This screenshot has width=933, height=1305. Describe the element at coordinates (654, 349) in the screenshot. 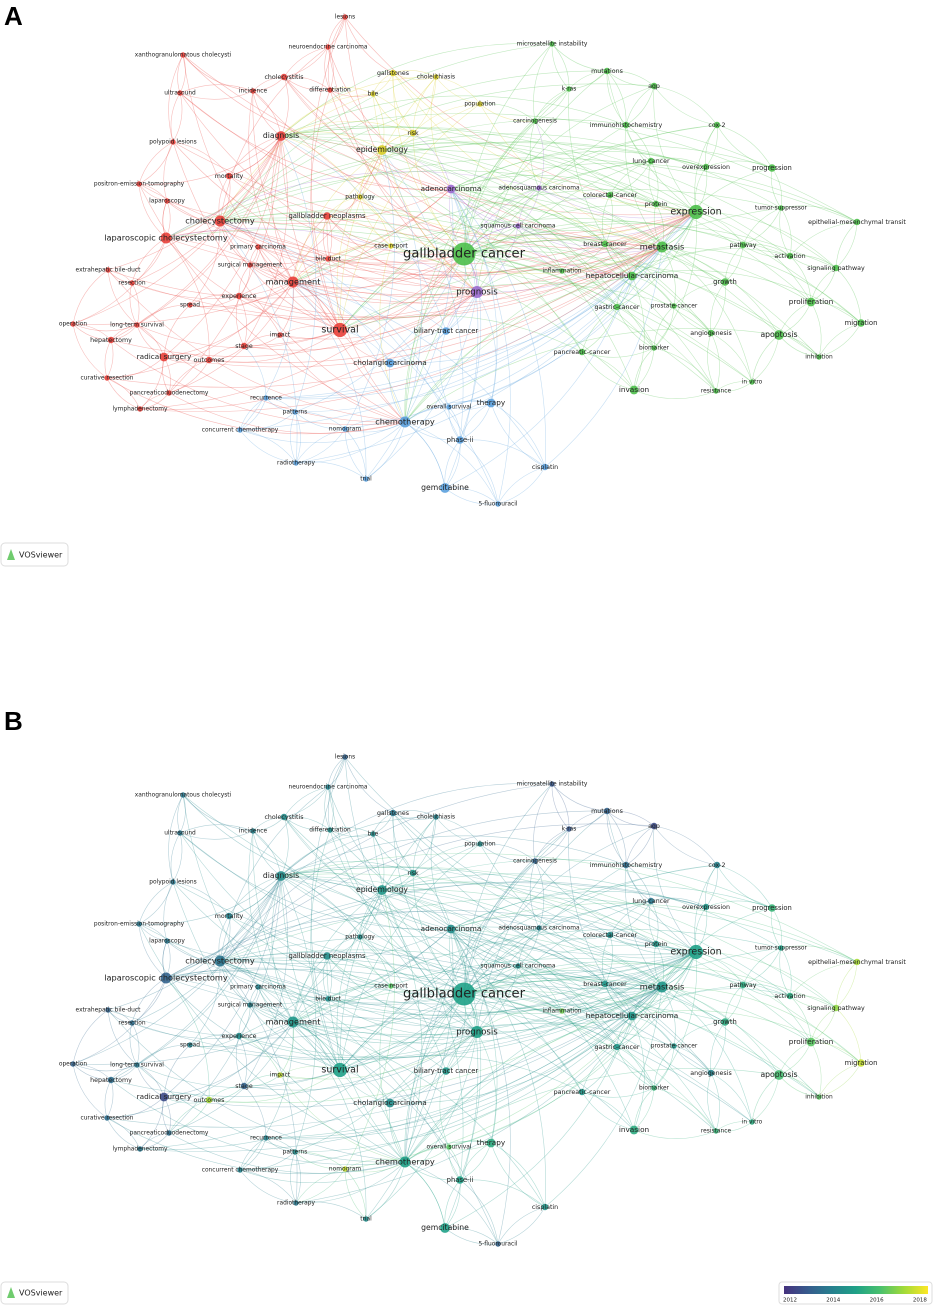

I see `node-label: biomarker` at that location.